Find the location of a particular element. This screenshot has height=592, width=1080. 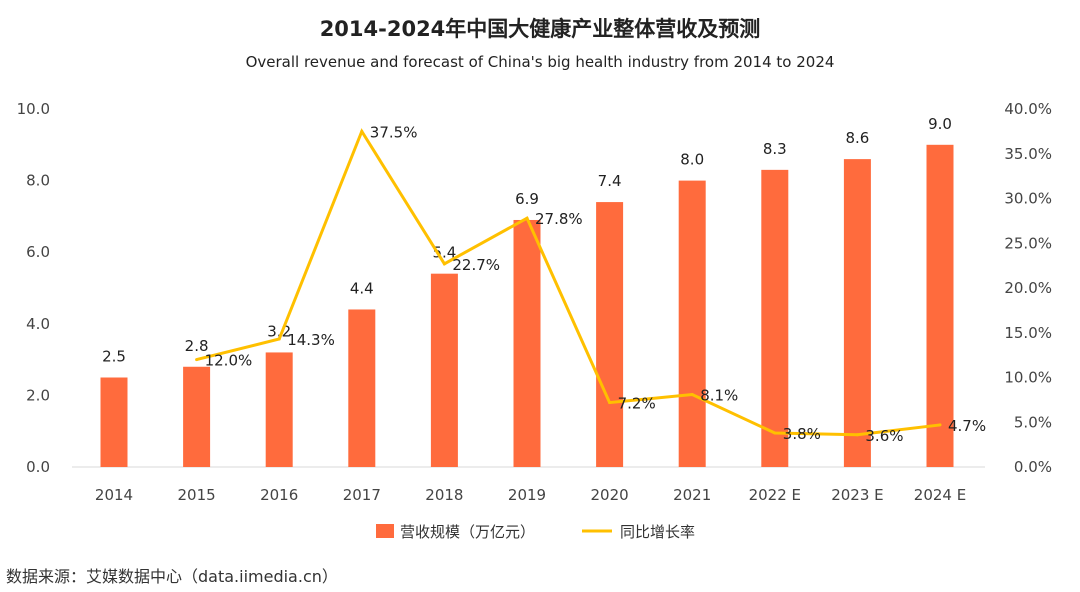

right-tick-label: 15.0% is located at coordinates (1028, 333).